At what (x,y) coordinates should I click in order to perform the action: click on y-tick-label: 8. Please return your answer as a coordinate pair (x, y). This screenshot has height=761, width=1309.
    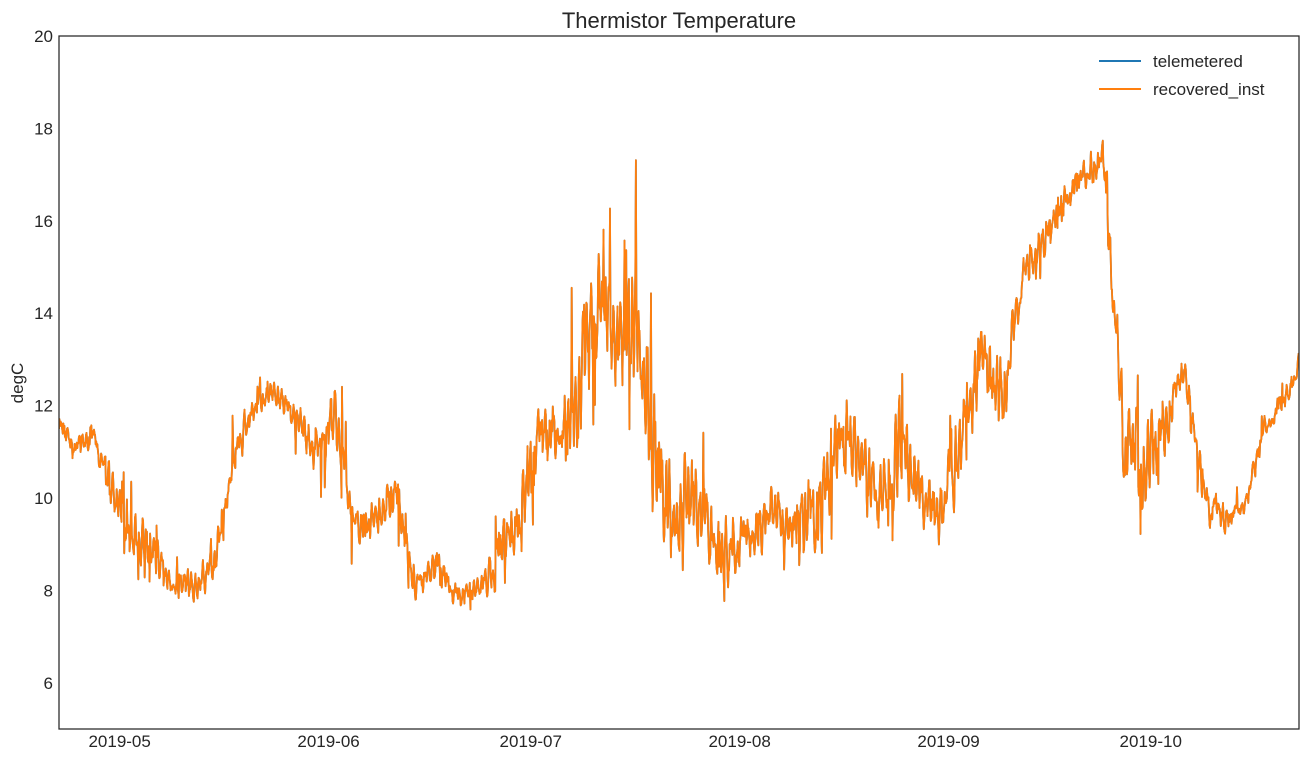
    Looking at the image, I should click on (48, 590).